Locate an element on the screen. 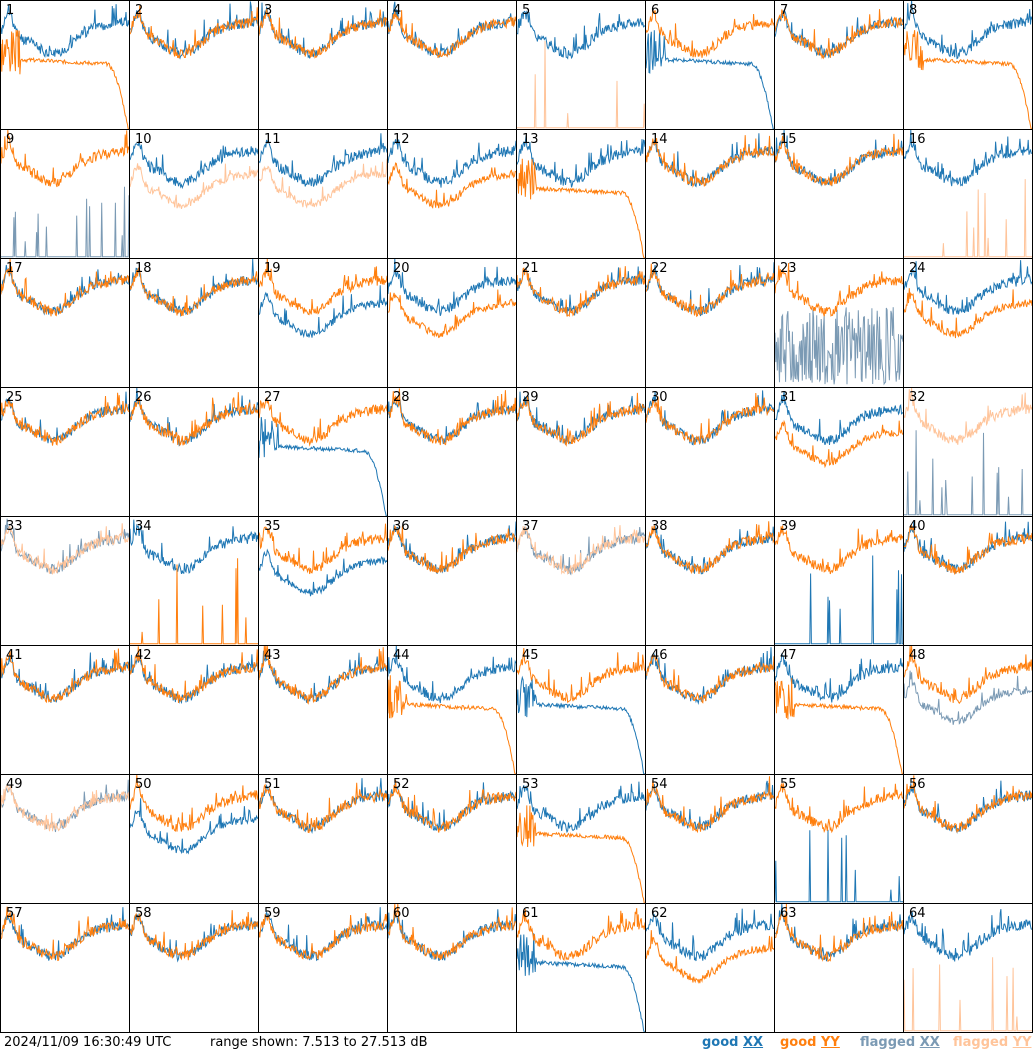 The width and height of the screenshot is (1033, 1053). panel-61-plot is located at coordinates (581, 970).